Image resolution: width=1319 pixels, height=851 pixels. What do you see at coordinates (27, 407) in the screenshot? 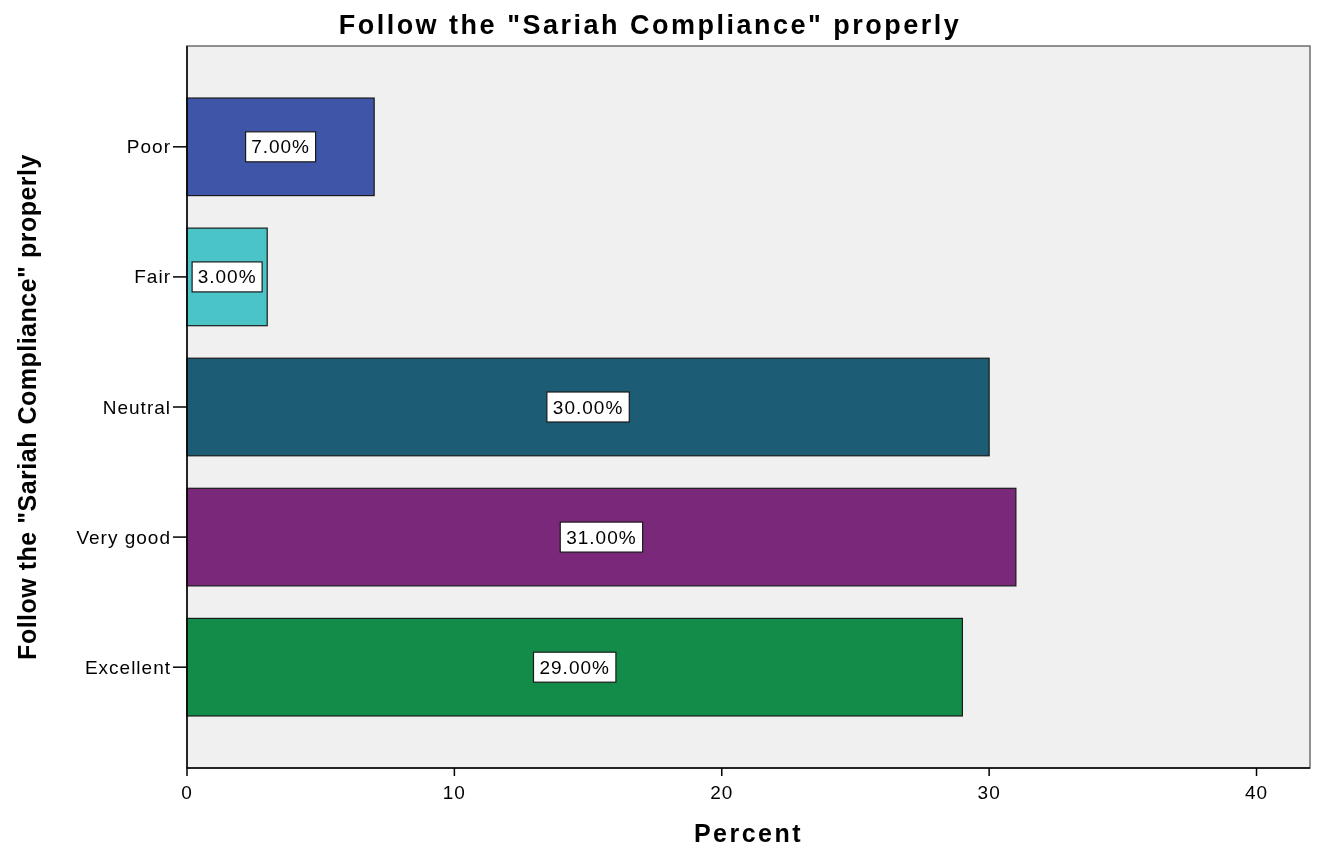
I see `y-axis-title: Follow the "Sariah Compliance" properly` at bounding box center [27, 407].